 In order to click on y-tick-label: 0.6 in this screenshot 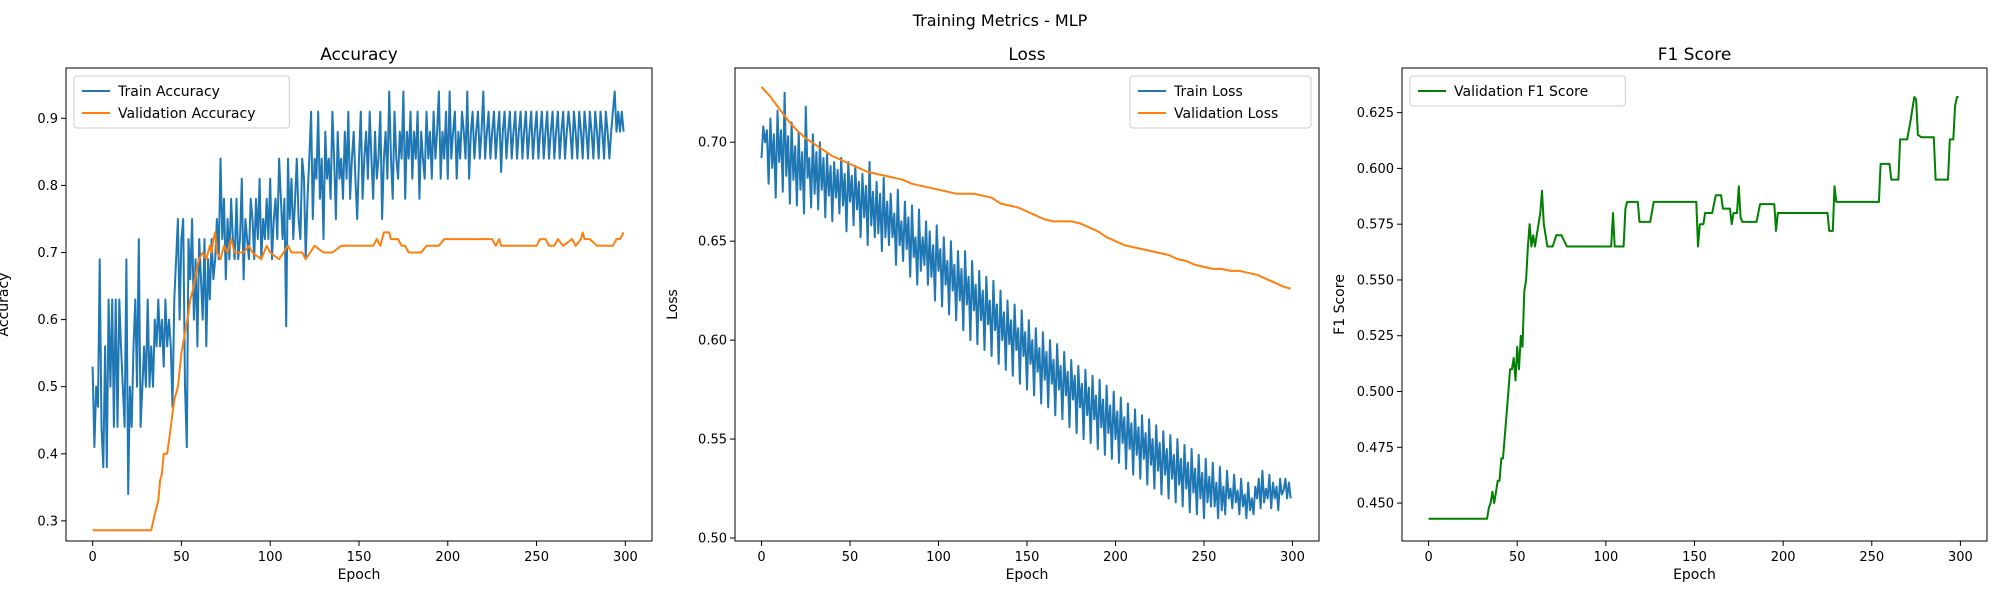, I will do `click(47, 320)`.